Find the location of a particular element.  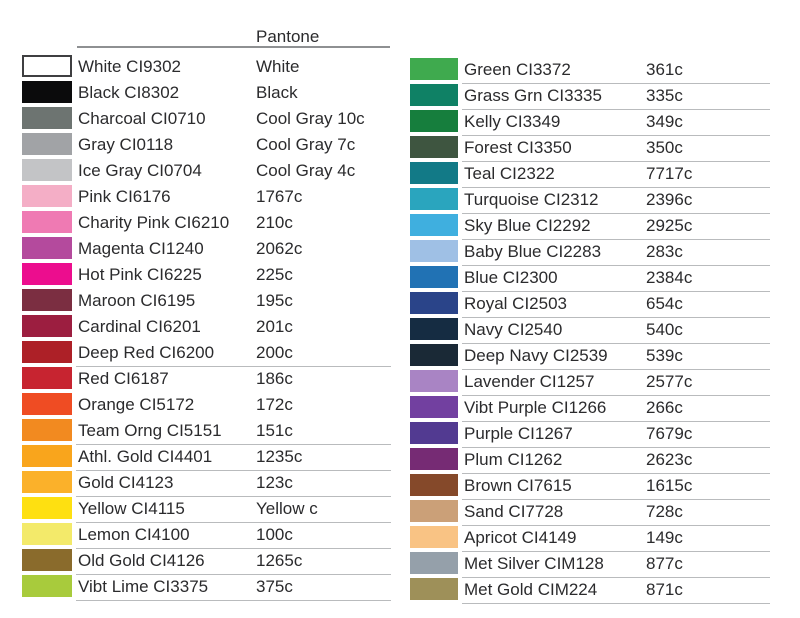

color-row: Orange CI5172 172c is located at coordinates (207, 406).